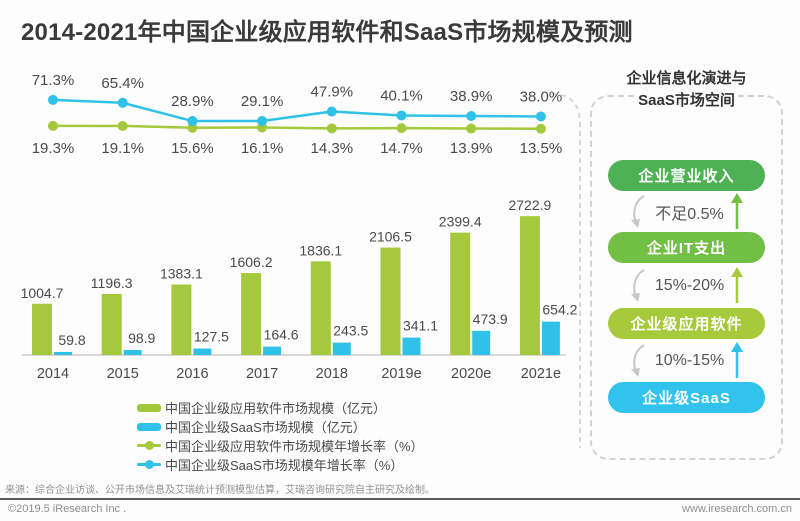 The width and height of the screenshot is (800, 521). I want to click on saas-growth-line-point-2018, so click(331, 111).